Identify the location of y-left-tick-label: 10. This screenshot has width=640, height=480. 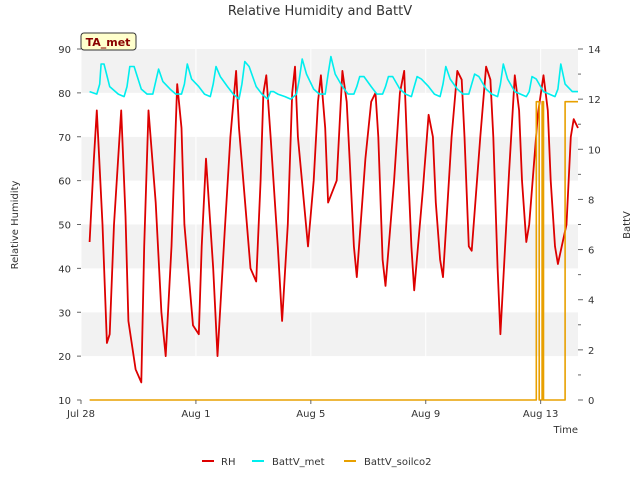
(64, 401).